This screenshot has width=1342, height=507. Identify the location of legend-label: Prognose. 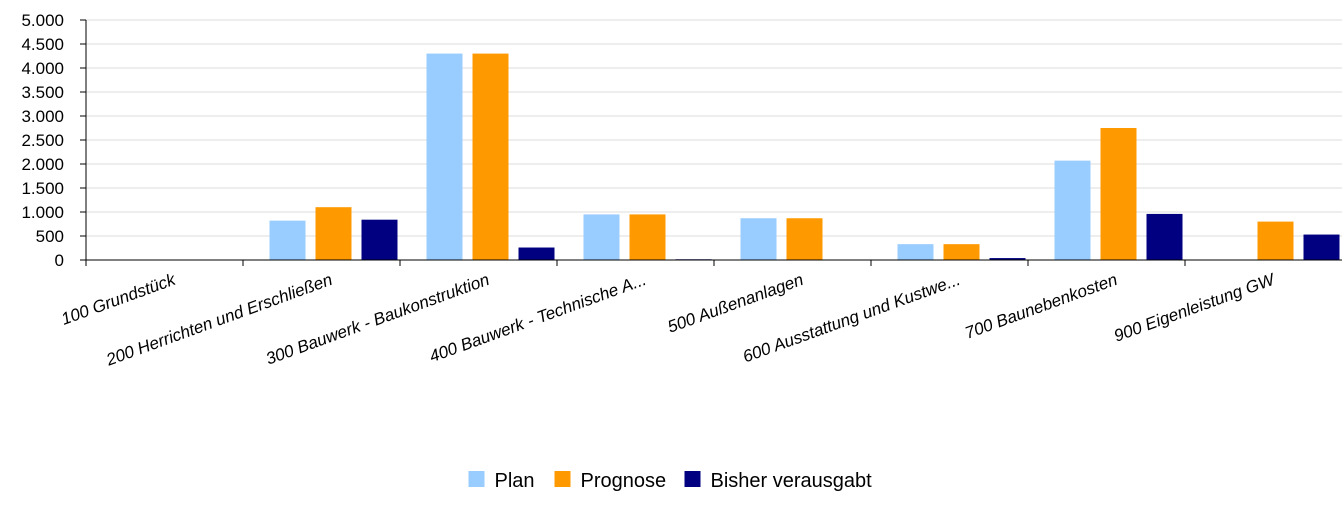
(624, 481).